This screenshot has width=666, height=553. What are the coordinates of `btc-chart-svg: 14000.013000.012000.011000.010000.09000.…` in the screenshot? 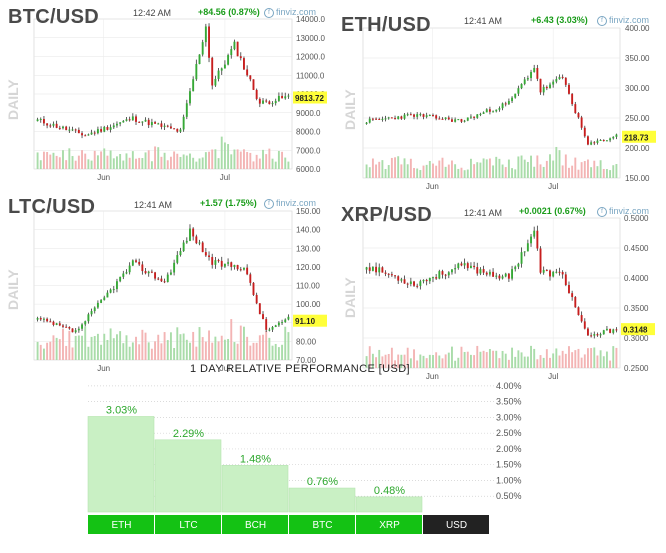 It's located at (166, 98).